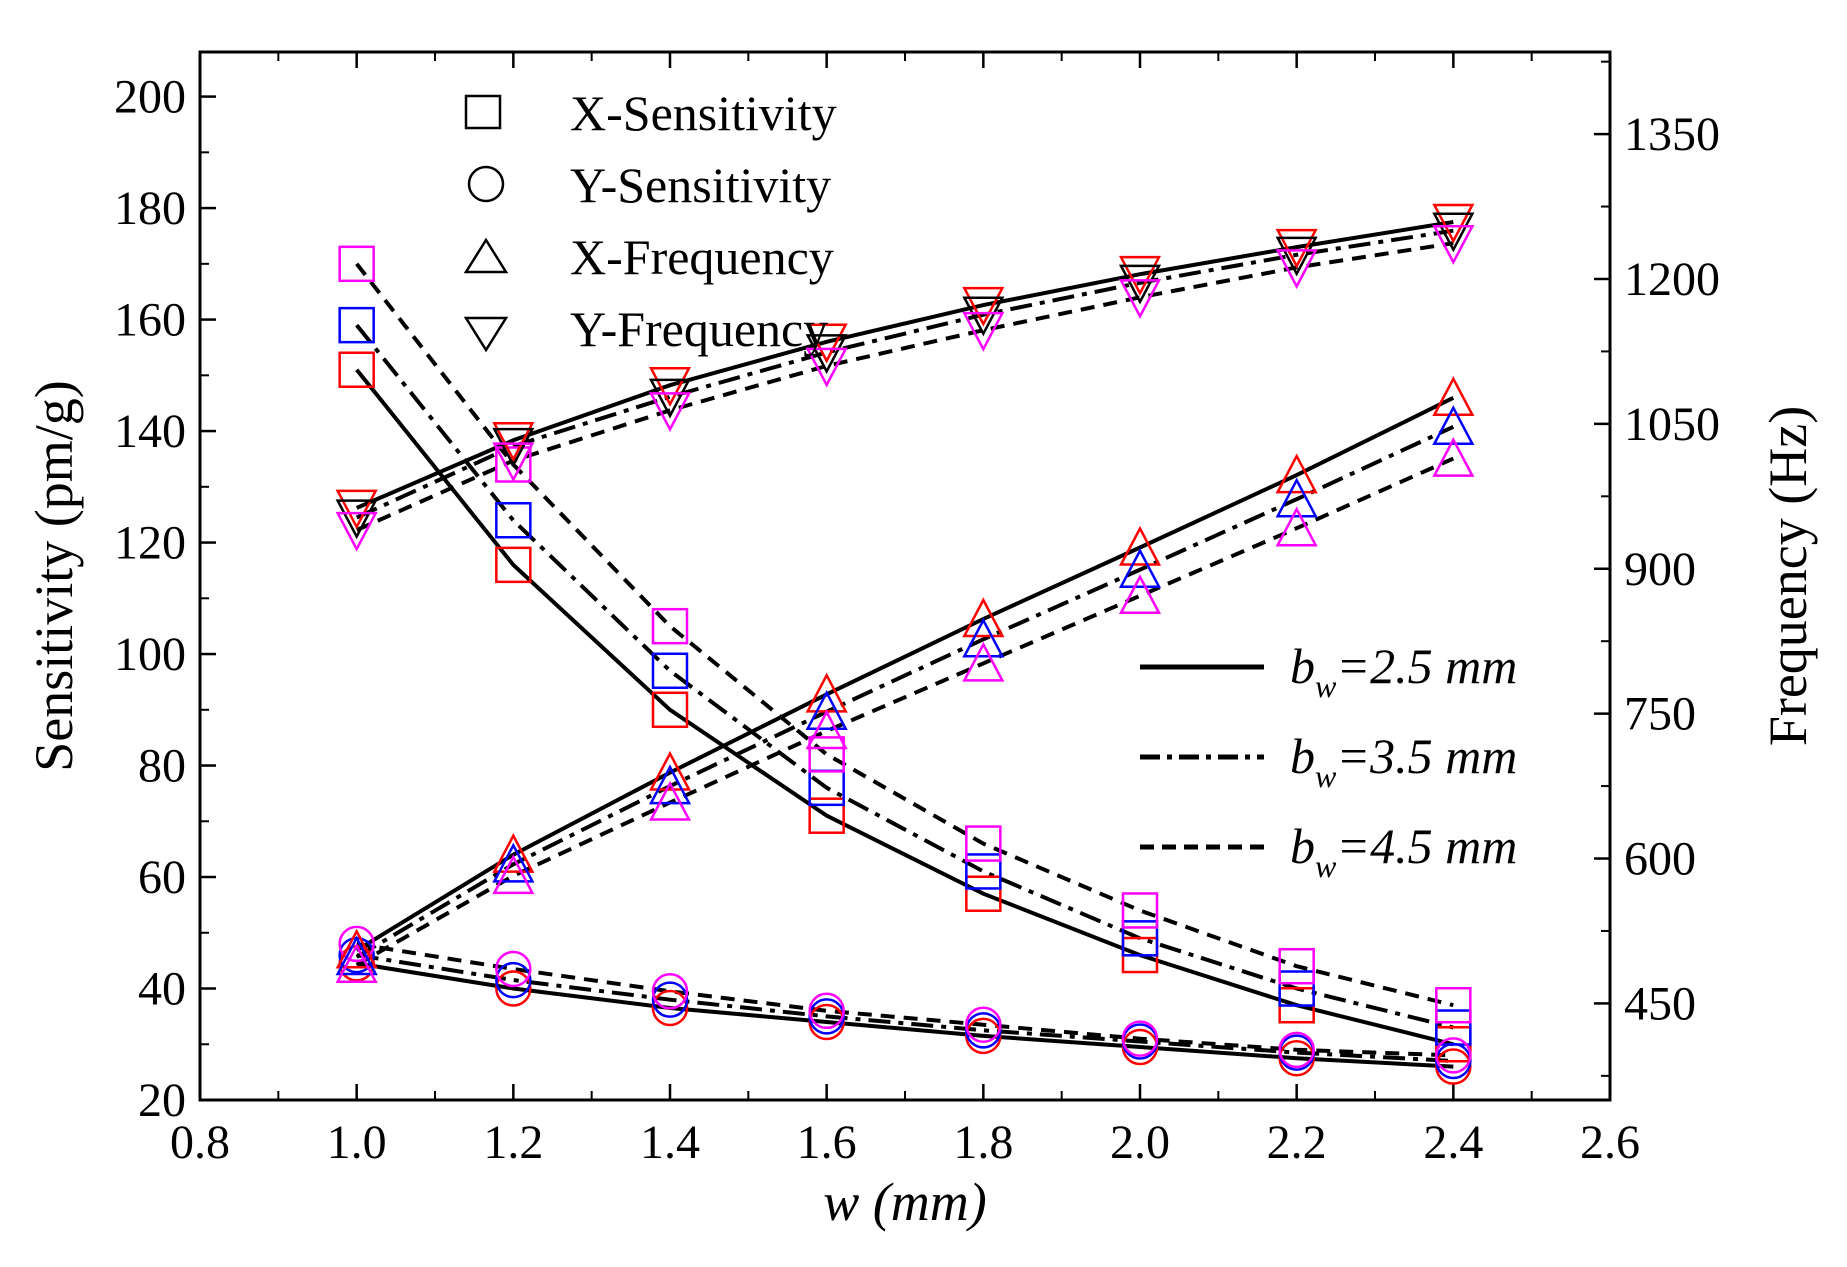  Describe the element at coordinates (1660, 859) in the screenshot. I see `y2-tick-label: 600` at that location.